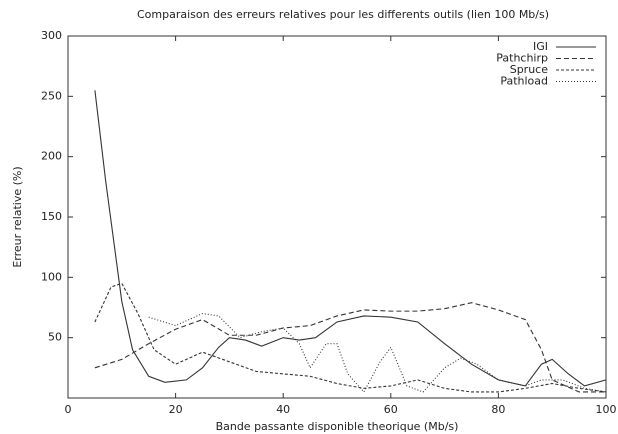 The height and width of the screenshot is (434, 618). Describe the element at coordinates (176, 409) in the screenshot. I see `x-tick-label: 20` at that location.